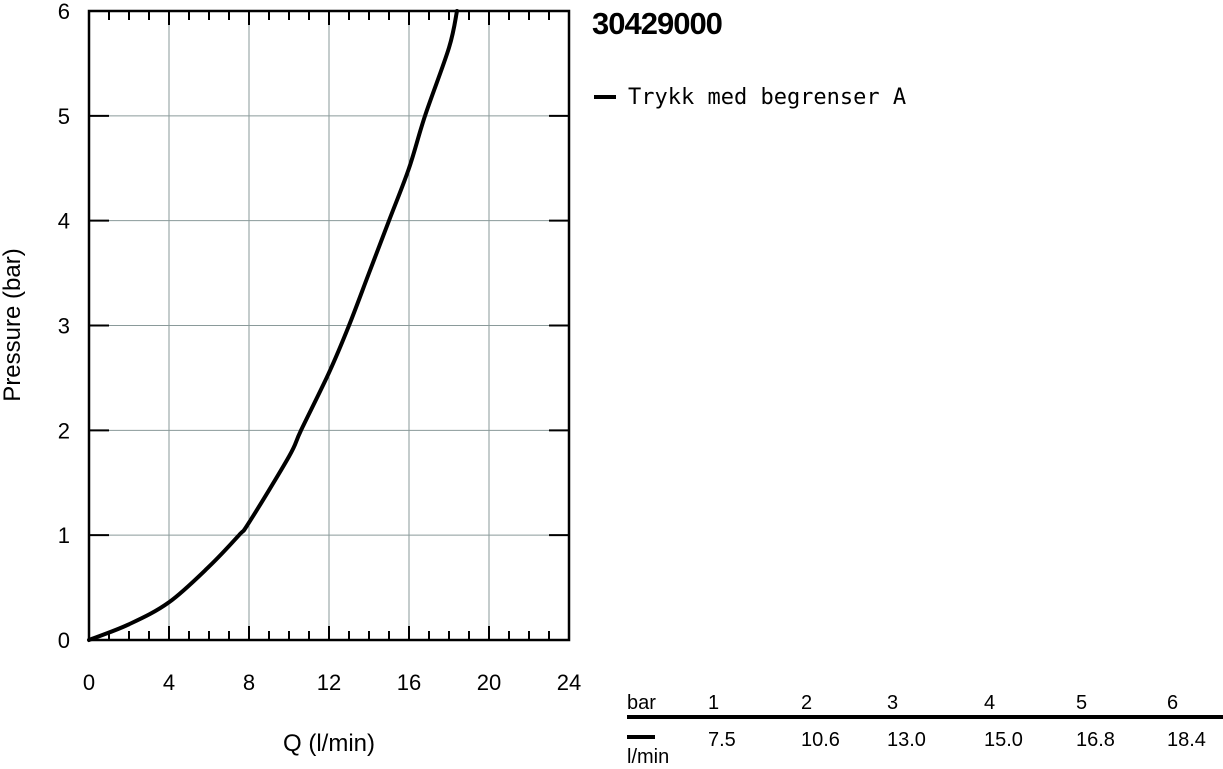  What do you see at coordinates (722, 740) in the screenshot?
I see `flow-value-cell: 7.5` at bounding box center [722, 740].